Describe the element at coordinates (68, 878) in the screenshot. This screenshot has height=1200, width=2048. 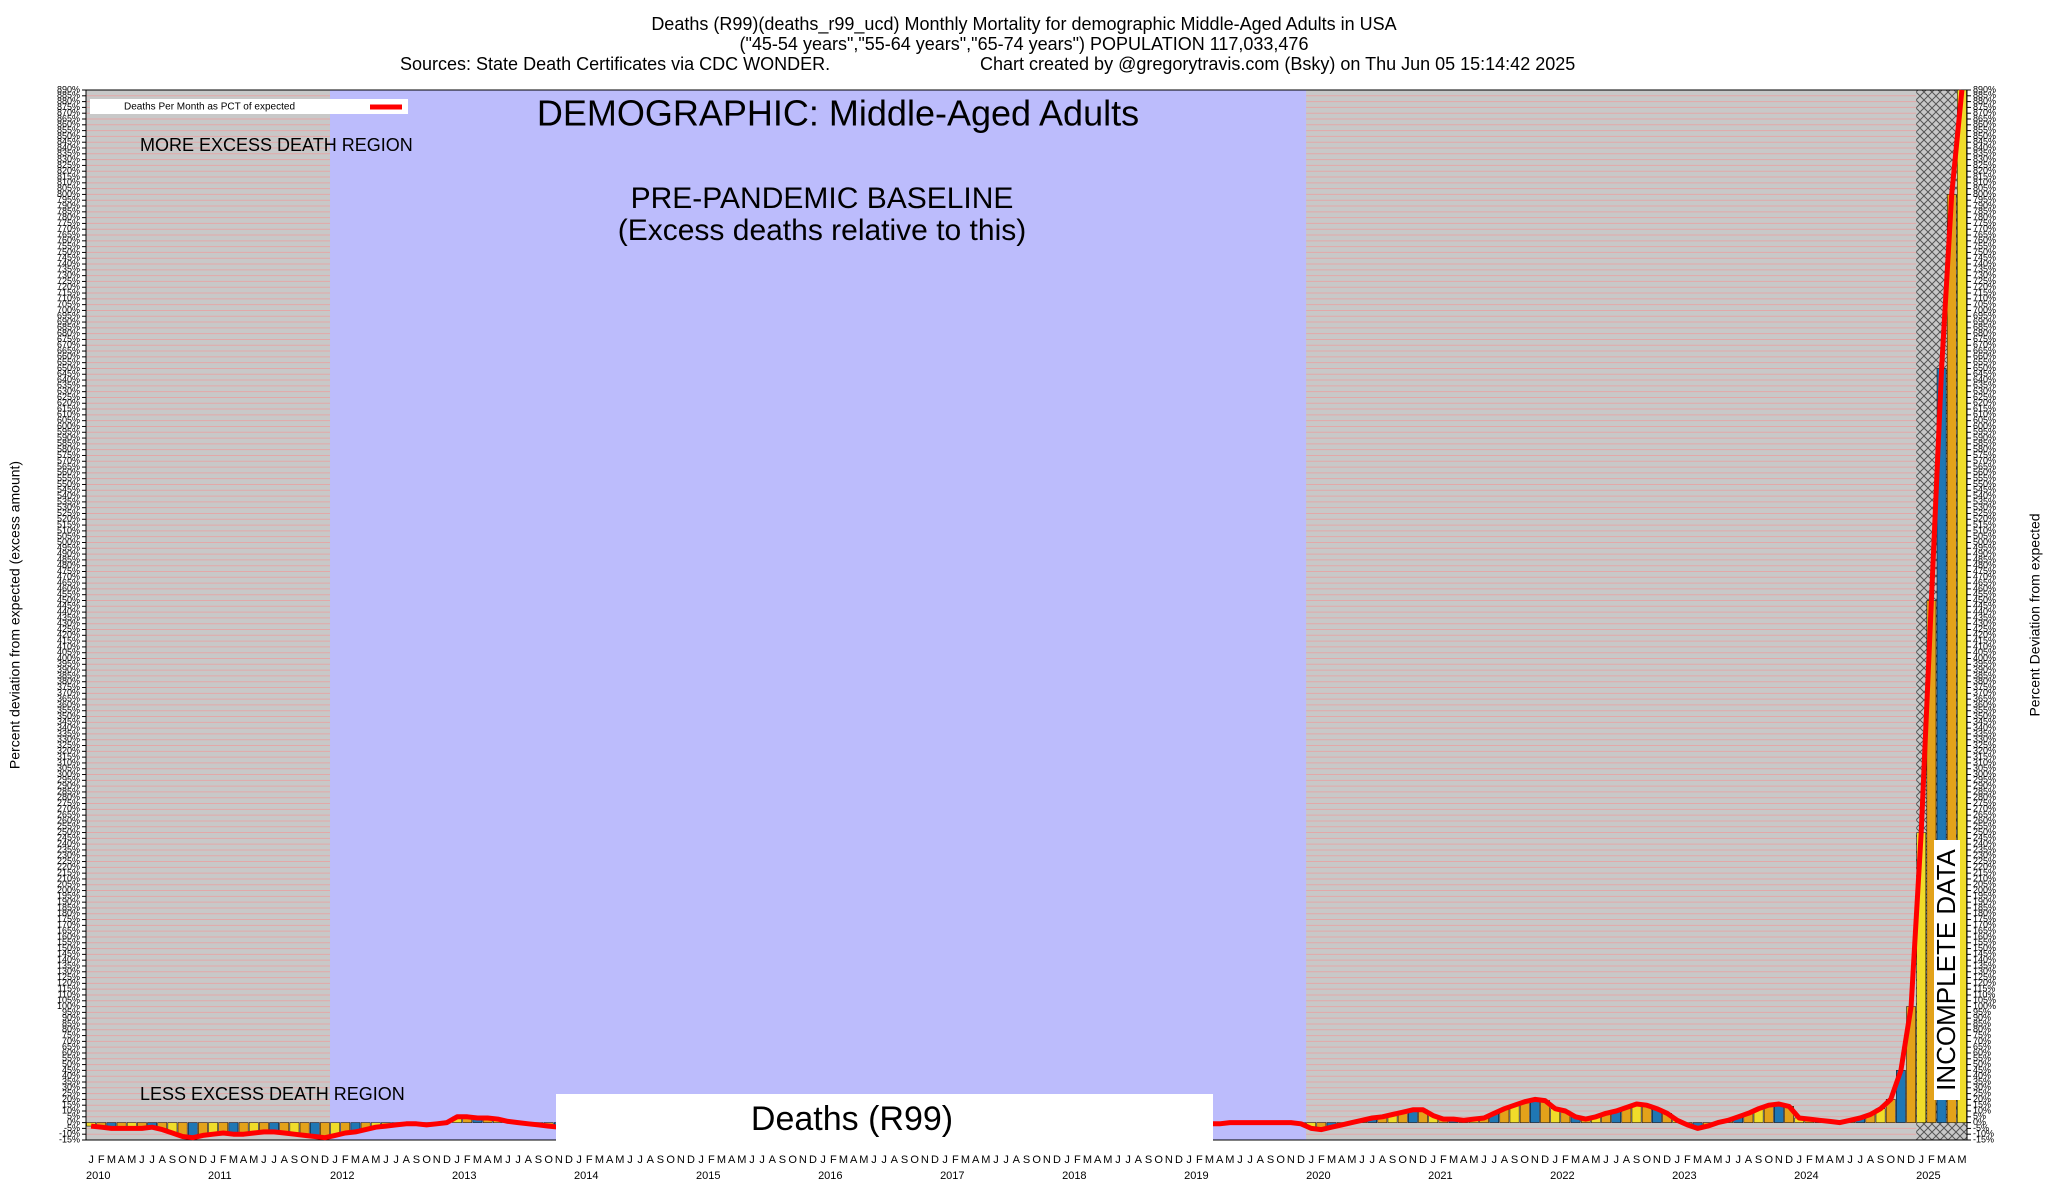
I see `y-tick-label: 210%` at that location.